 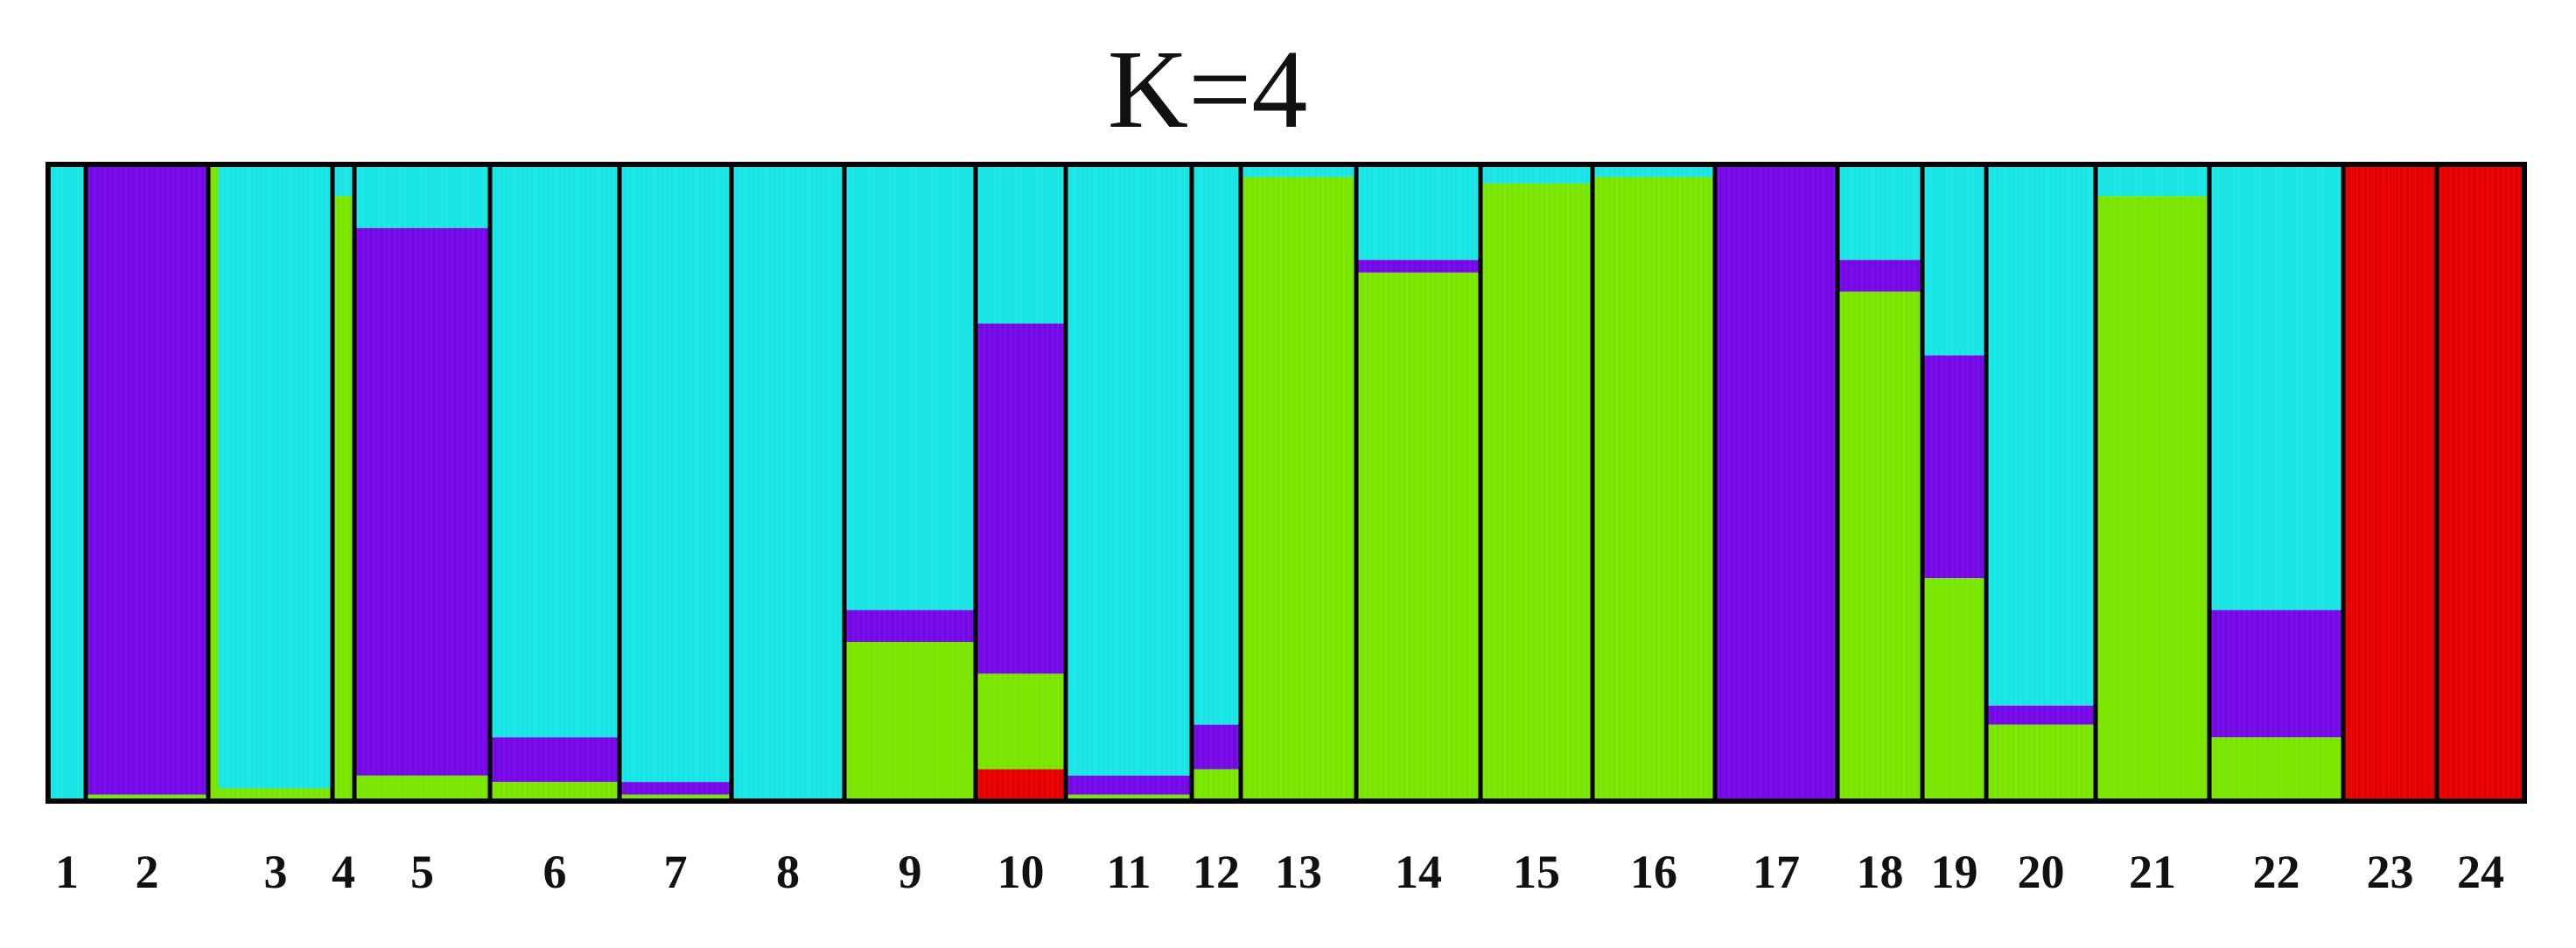 I want to click on chart-title: K=4, so click(x=1207, y=89).